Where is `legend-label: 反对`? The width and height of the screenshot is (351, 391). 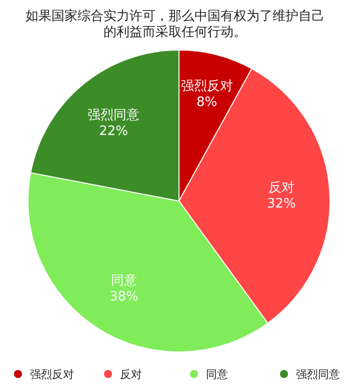
legend-label: 反对 is located at coordinates (131, 374).